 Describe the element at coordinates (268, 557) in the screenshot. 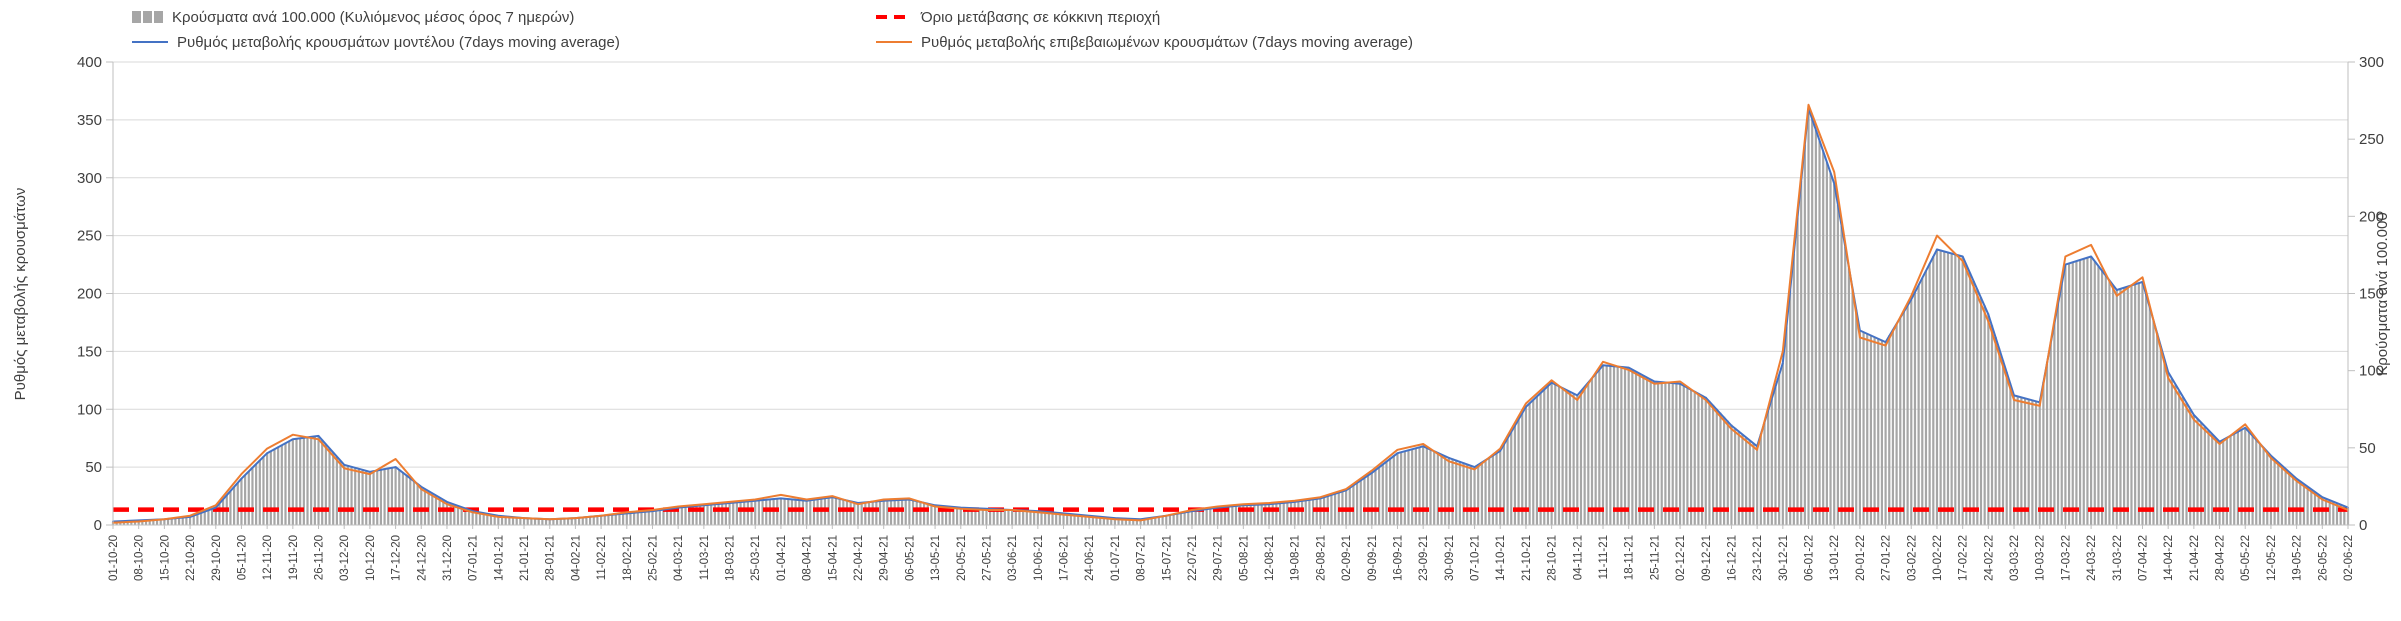

I see `svg-text: 12-11-20` at that location.